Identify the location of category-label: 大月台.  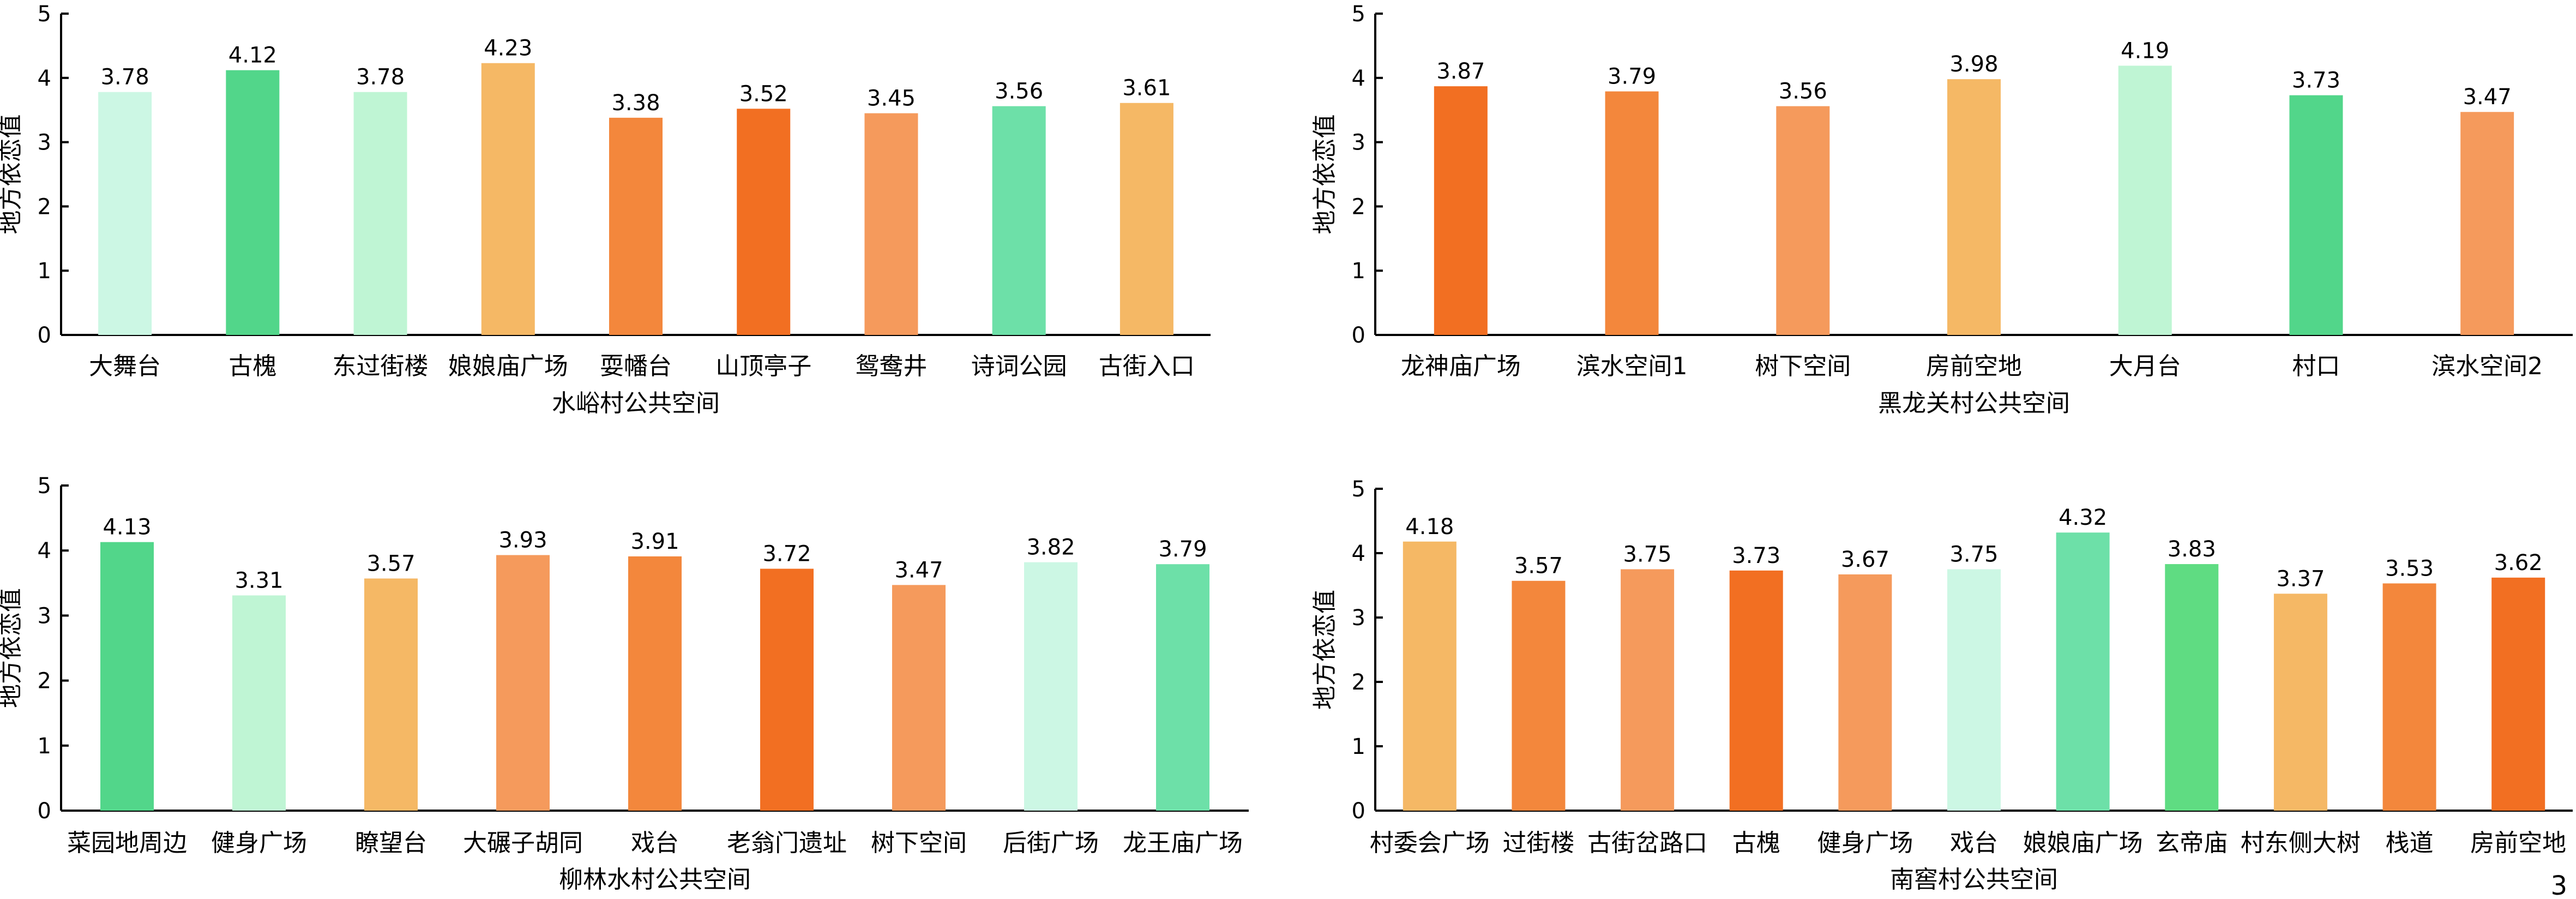
(2145, 366).